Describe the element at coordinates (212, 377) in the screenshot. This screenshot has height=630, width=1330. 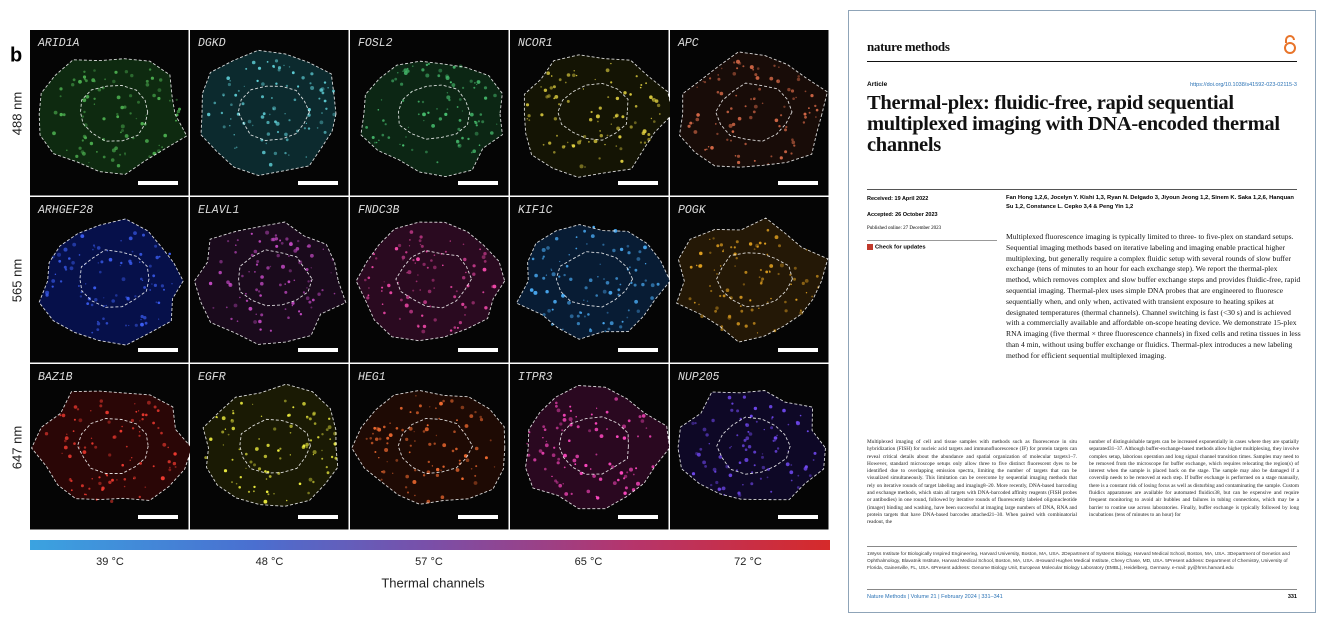
I see `gene-label: EGFR` at that location.